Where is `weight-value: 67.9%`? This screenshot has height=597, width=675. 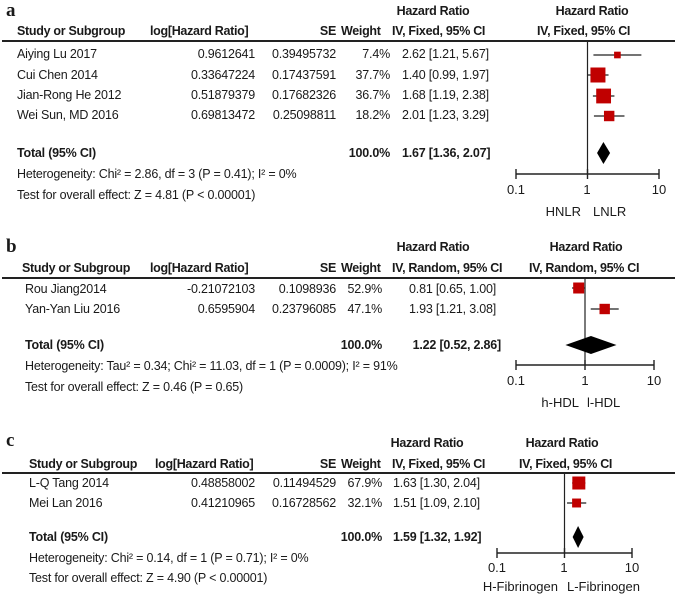
weight-value: 67.9% is located at coordinates (365, 483).